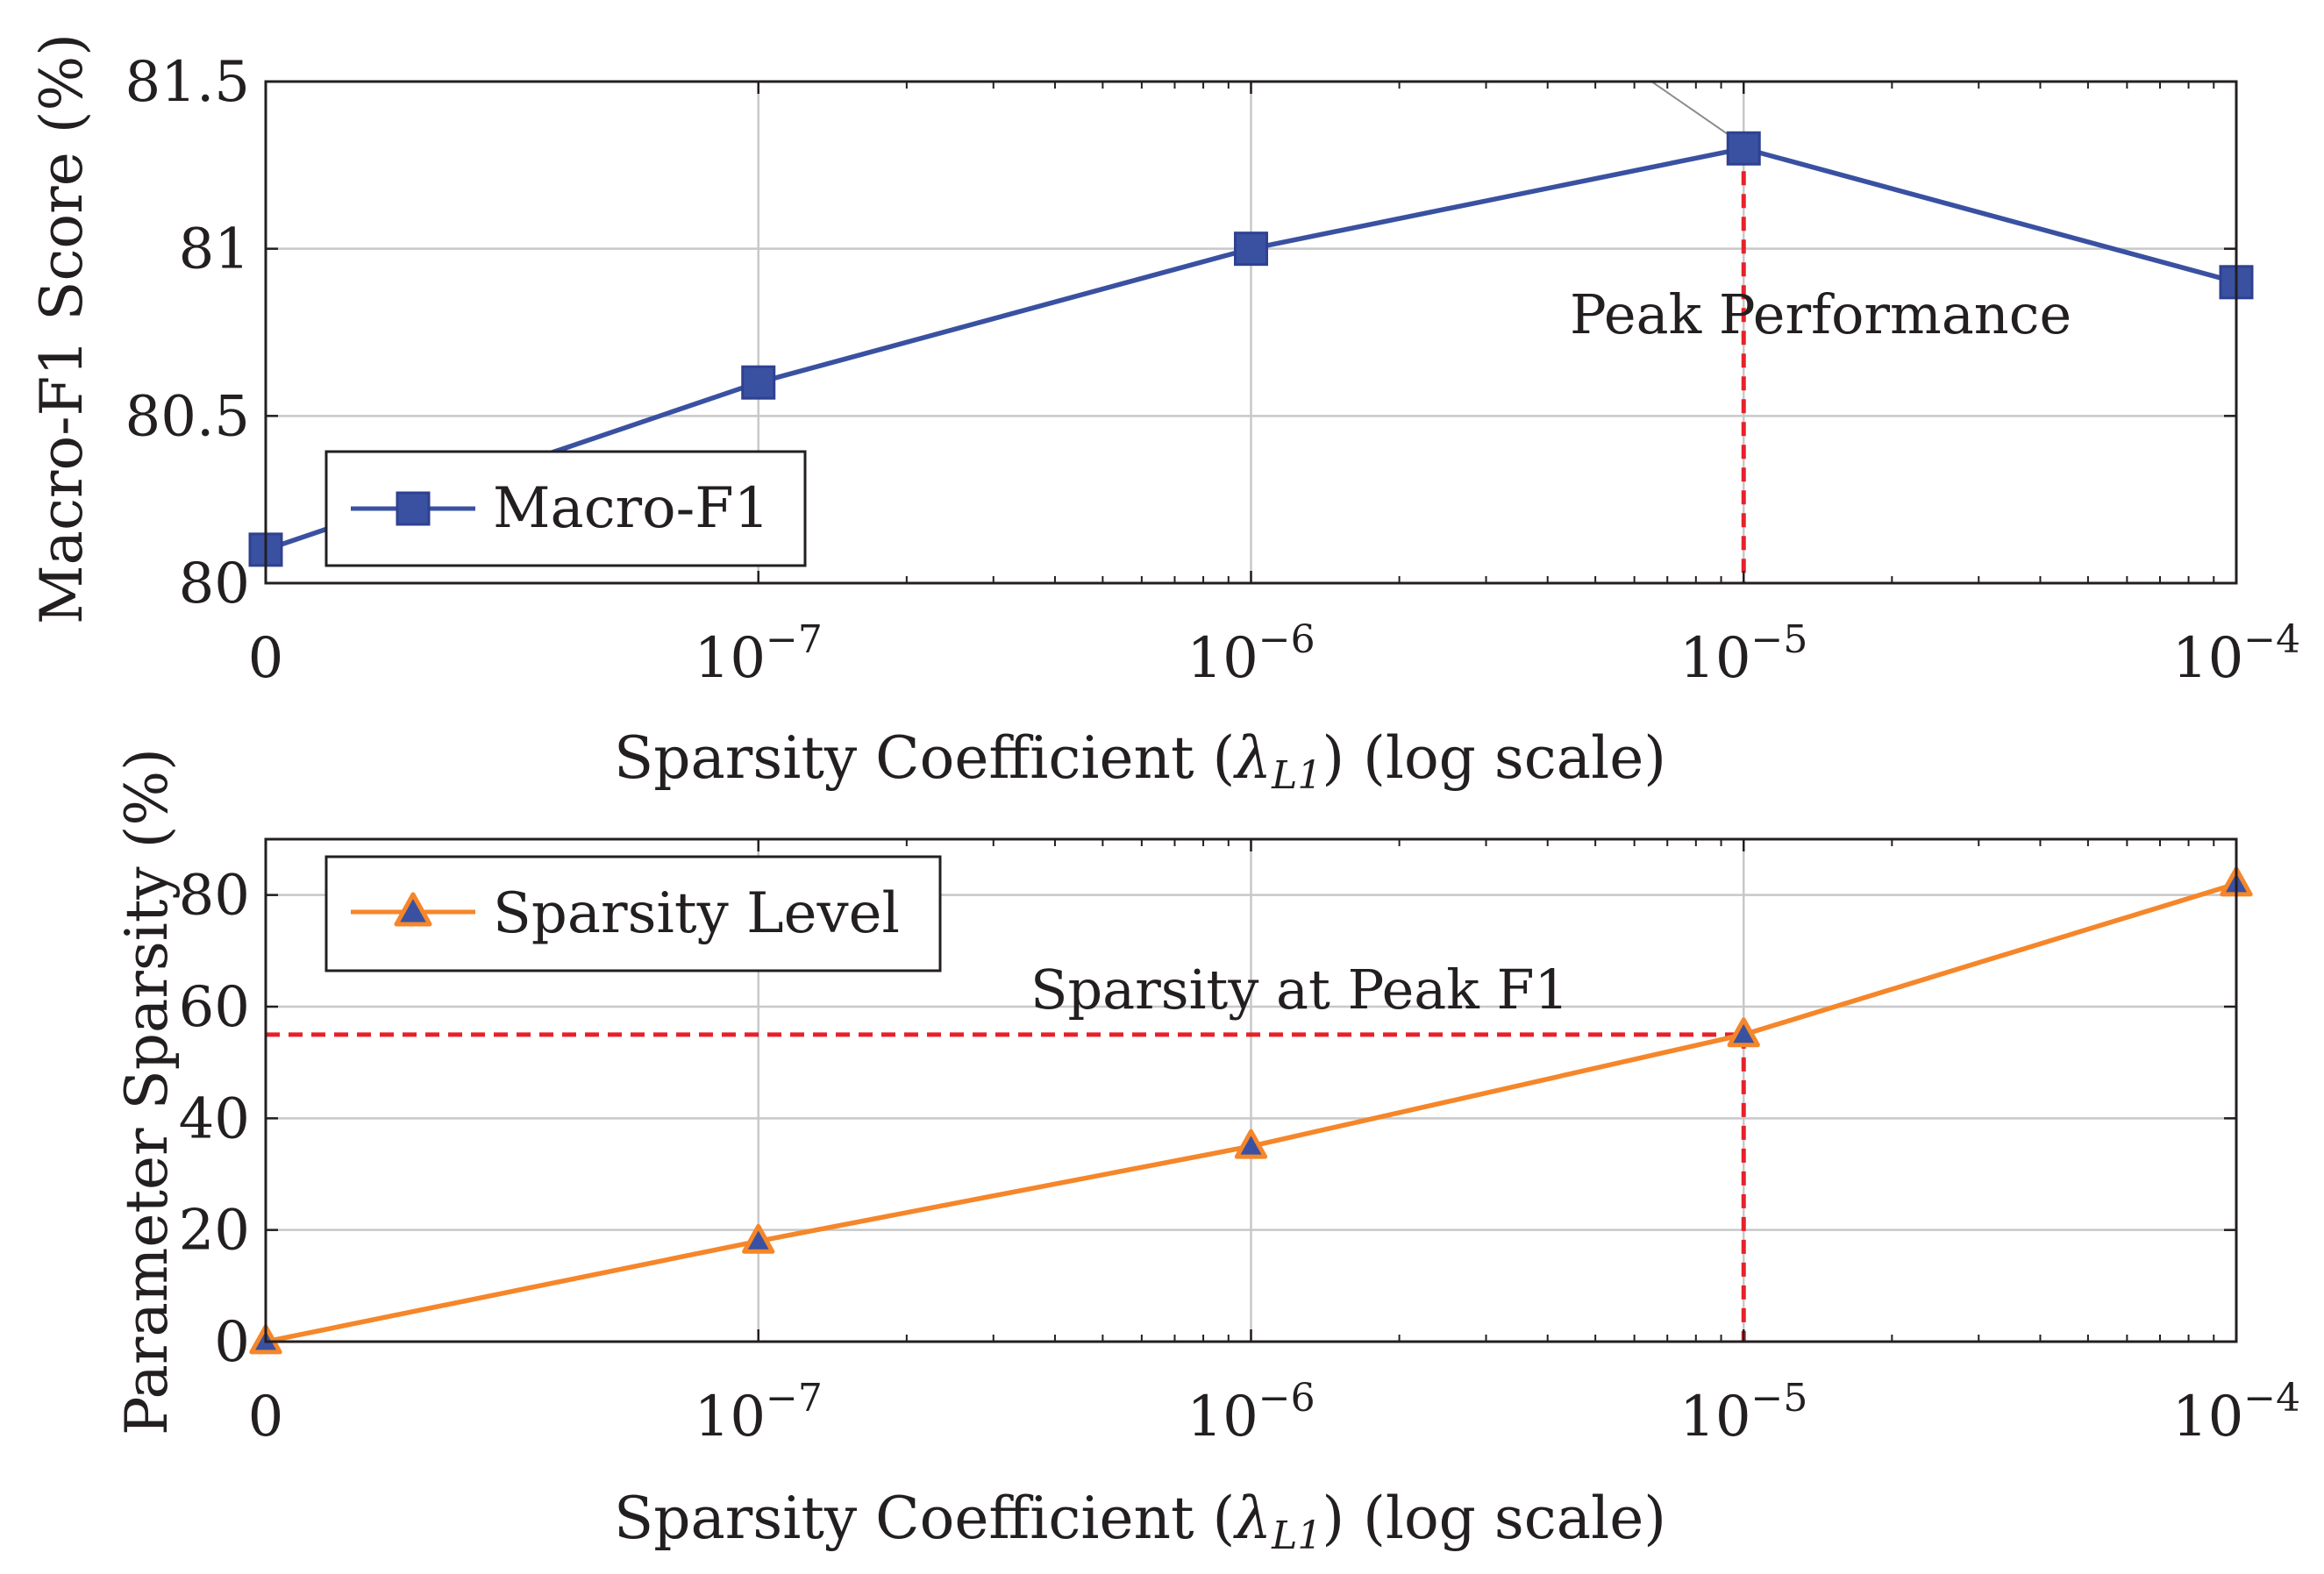  What do you see at coordinates (214, 584) in the screenshot?
I see `macro-f1-y-tick-label: 80` at bounding box center [214, 584].